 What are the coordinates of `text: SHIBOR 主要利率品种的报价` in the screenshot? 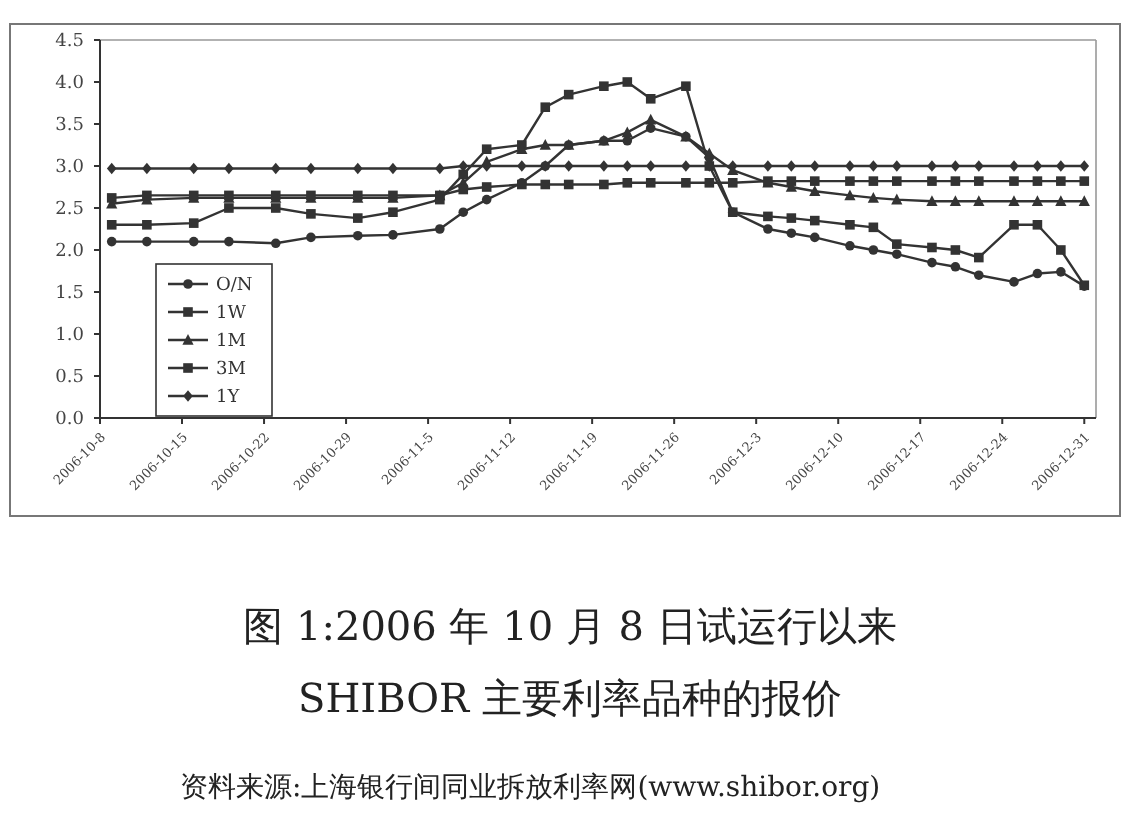 It's located at (570, 698).